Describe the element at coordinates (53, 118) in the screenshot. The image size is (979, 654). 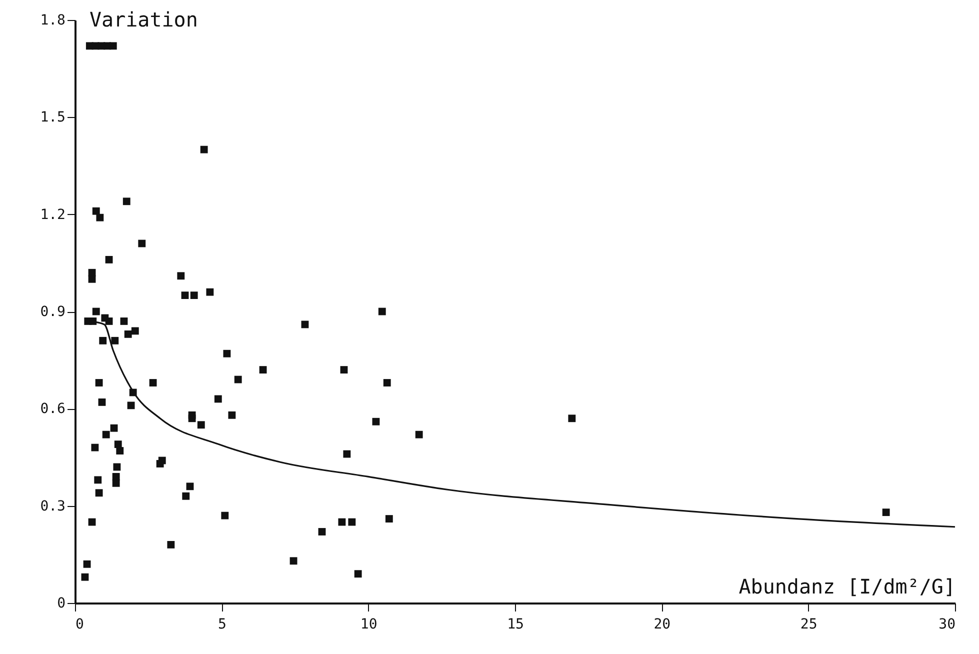
I see `y-tick-label: 1.5` at that location.